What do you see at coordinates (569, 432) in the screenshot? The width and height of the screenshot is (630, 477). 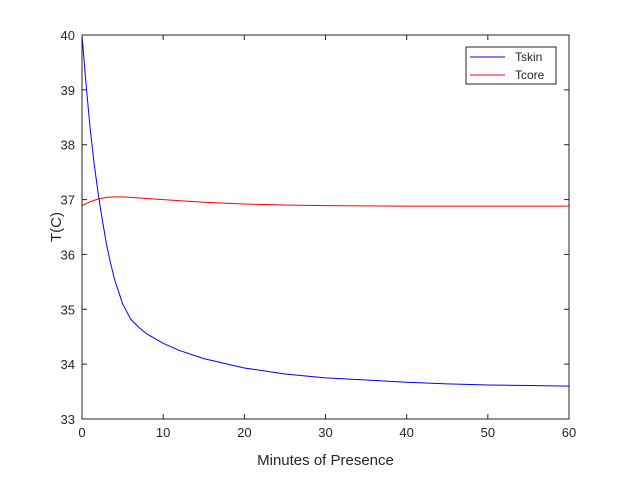 I see `x-tick-label: 60` at bounding box center [569, 432].